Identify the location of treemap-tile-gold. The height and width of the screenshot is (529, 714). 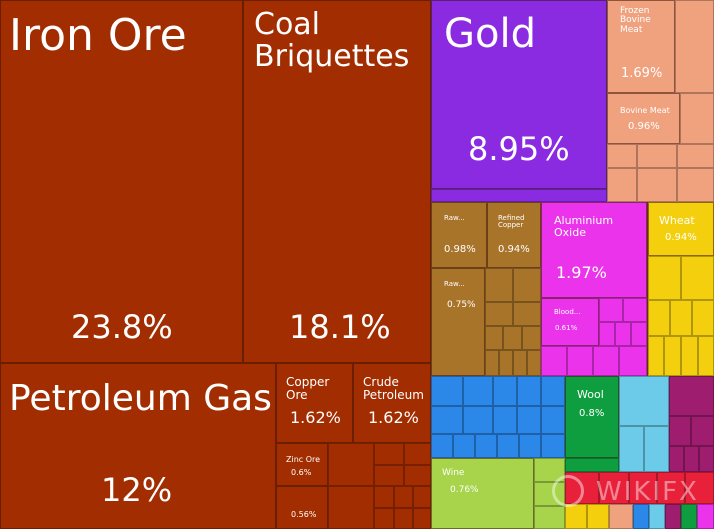
(519, 195).